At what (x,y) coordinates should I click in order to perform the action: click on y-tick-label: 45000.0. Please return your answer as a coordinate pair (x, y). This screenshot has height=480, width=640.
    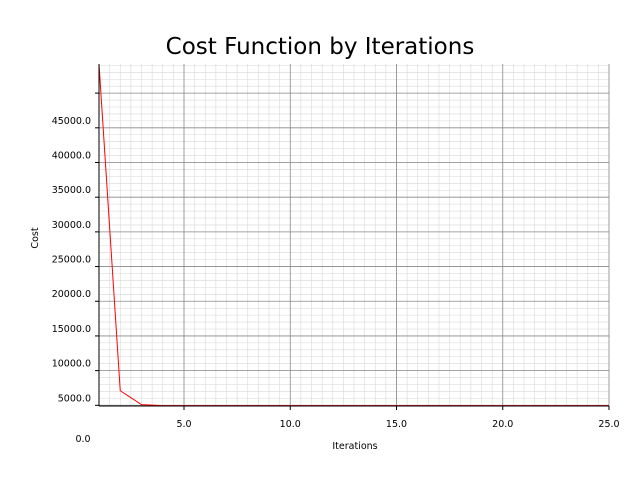
    Looking at the image, I should click on (71, 121).